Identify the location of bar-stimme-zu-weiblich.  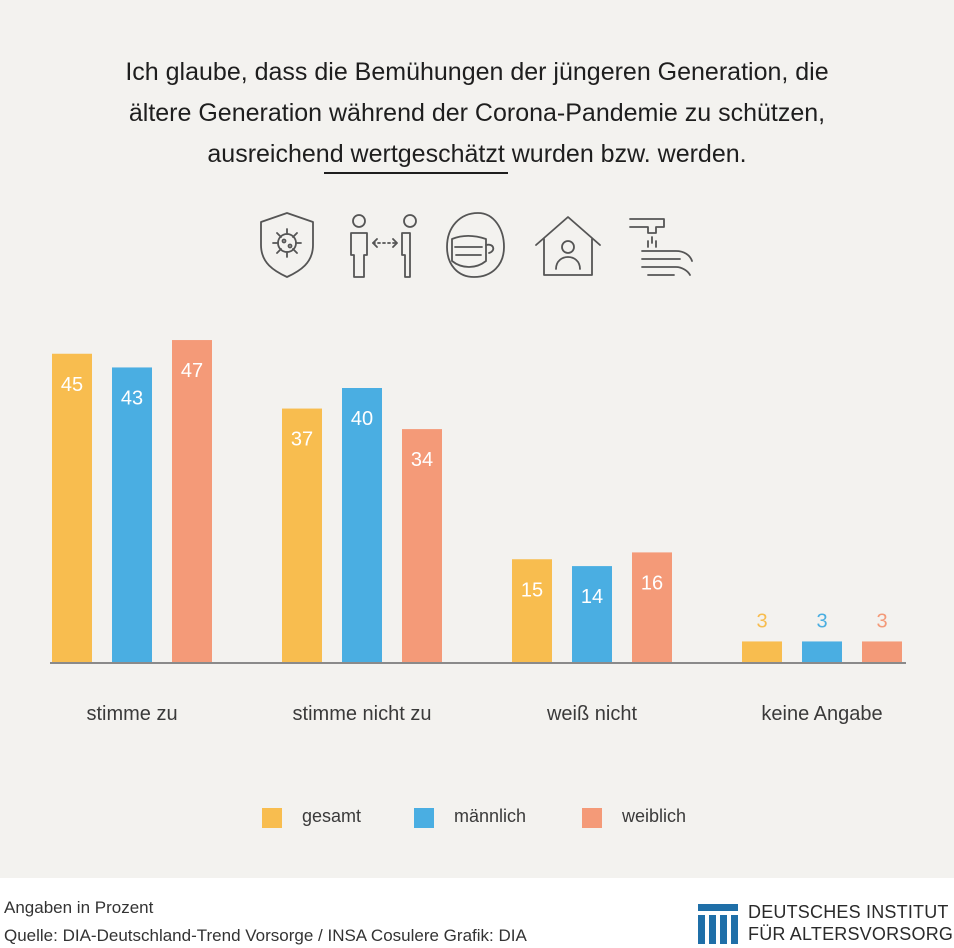
(192, 501).